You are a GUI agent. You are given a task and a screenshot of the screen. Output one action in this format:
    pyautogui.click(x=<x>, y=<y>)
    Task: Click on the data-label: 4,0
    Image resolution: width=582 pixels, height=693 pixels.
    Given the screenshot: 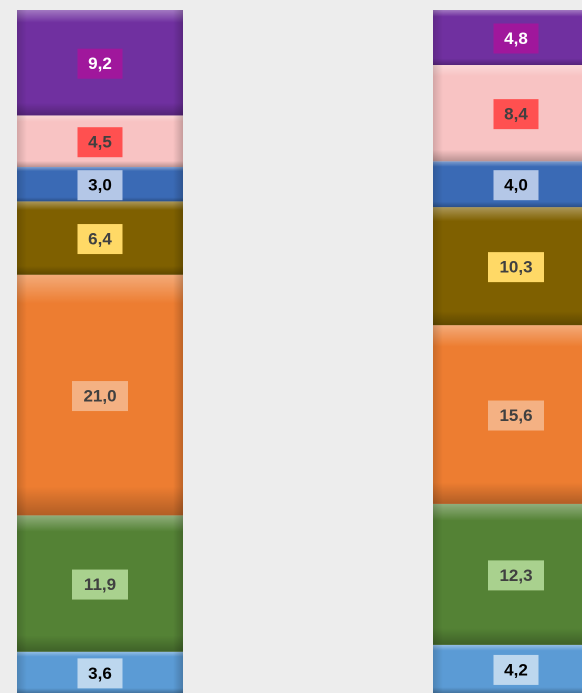 What is the action you would take?
    pyautogui.click(x=516, y=185)
    